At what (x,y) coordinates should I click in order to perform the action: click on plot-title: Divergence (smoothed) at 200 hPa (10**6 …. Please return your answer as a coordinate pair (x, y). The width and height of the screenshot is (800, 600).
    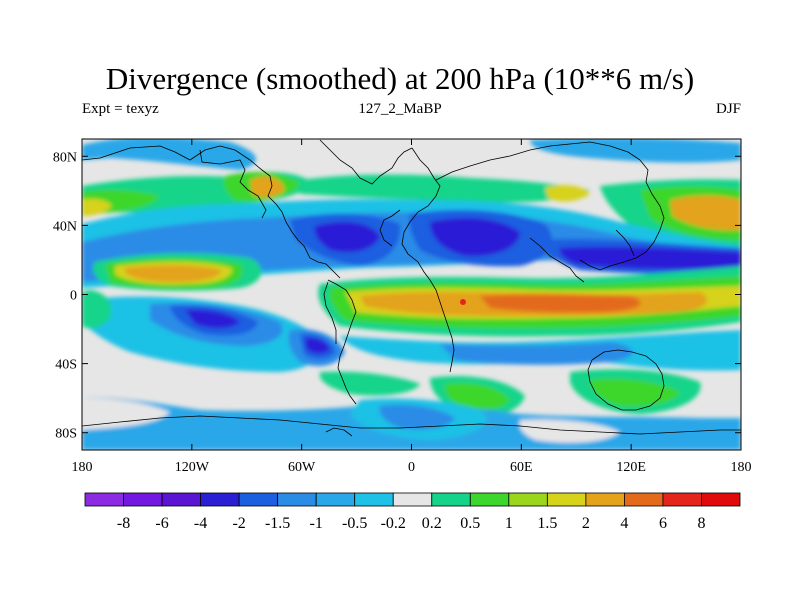
    Looking at the image, I should click on (400, 78).